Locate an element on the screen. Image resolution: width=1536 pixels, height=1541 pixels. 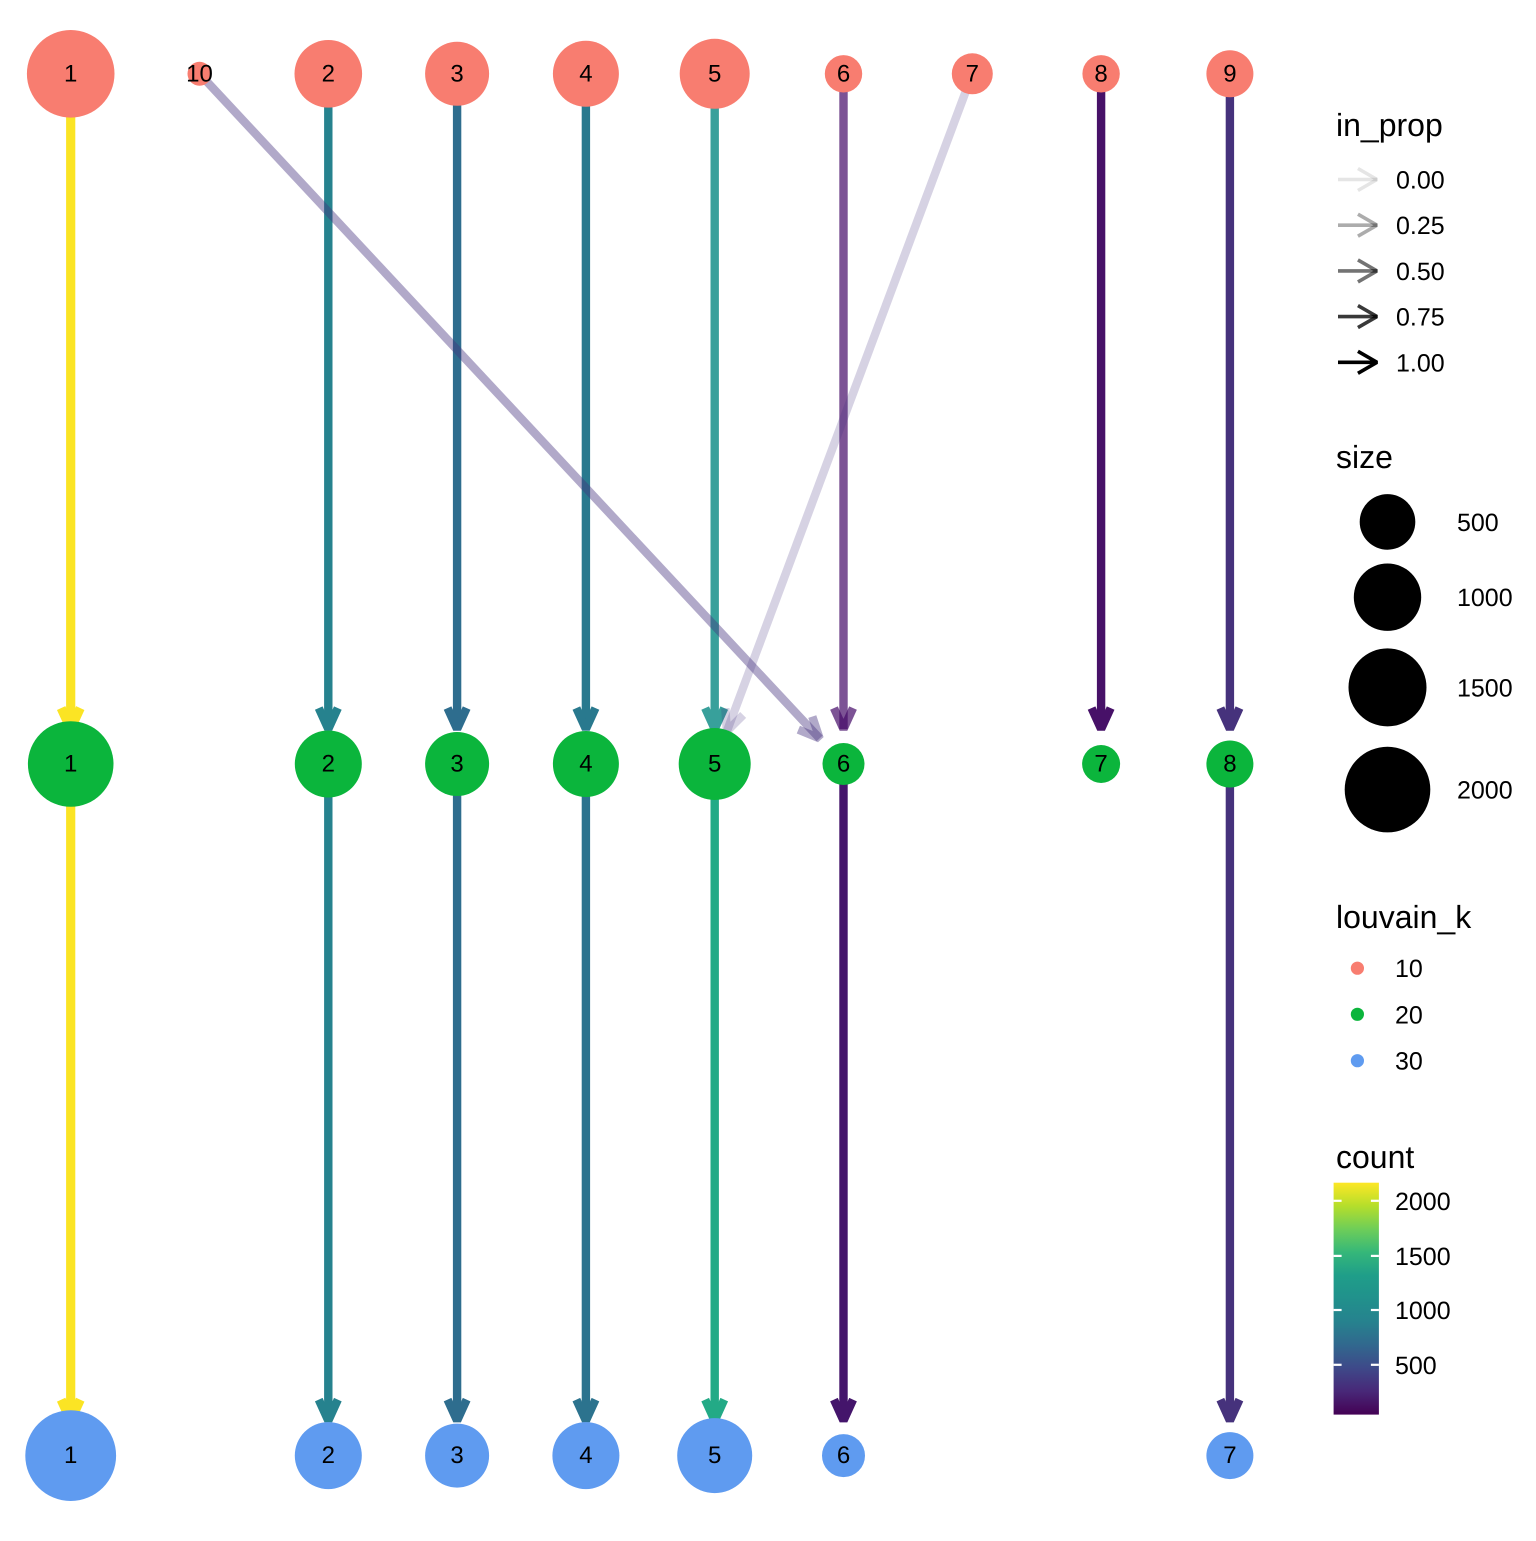
svg-text: 9 is located at coordinates (1229, 73).